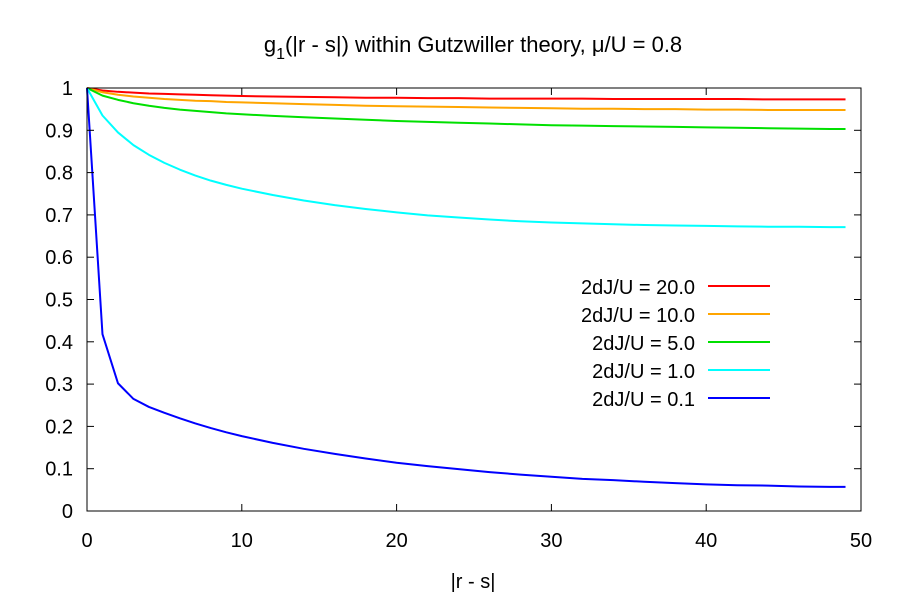  I want to click on y-tick-label: 0.6, so click(59, 258).